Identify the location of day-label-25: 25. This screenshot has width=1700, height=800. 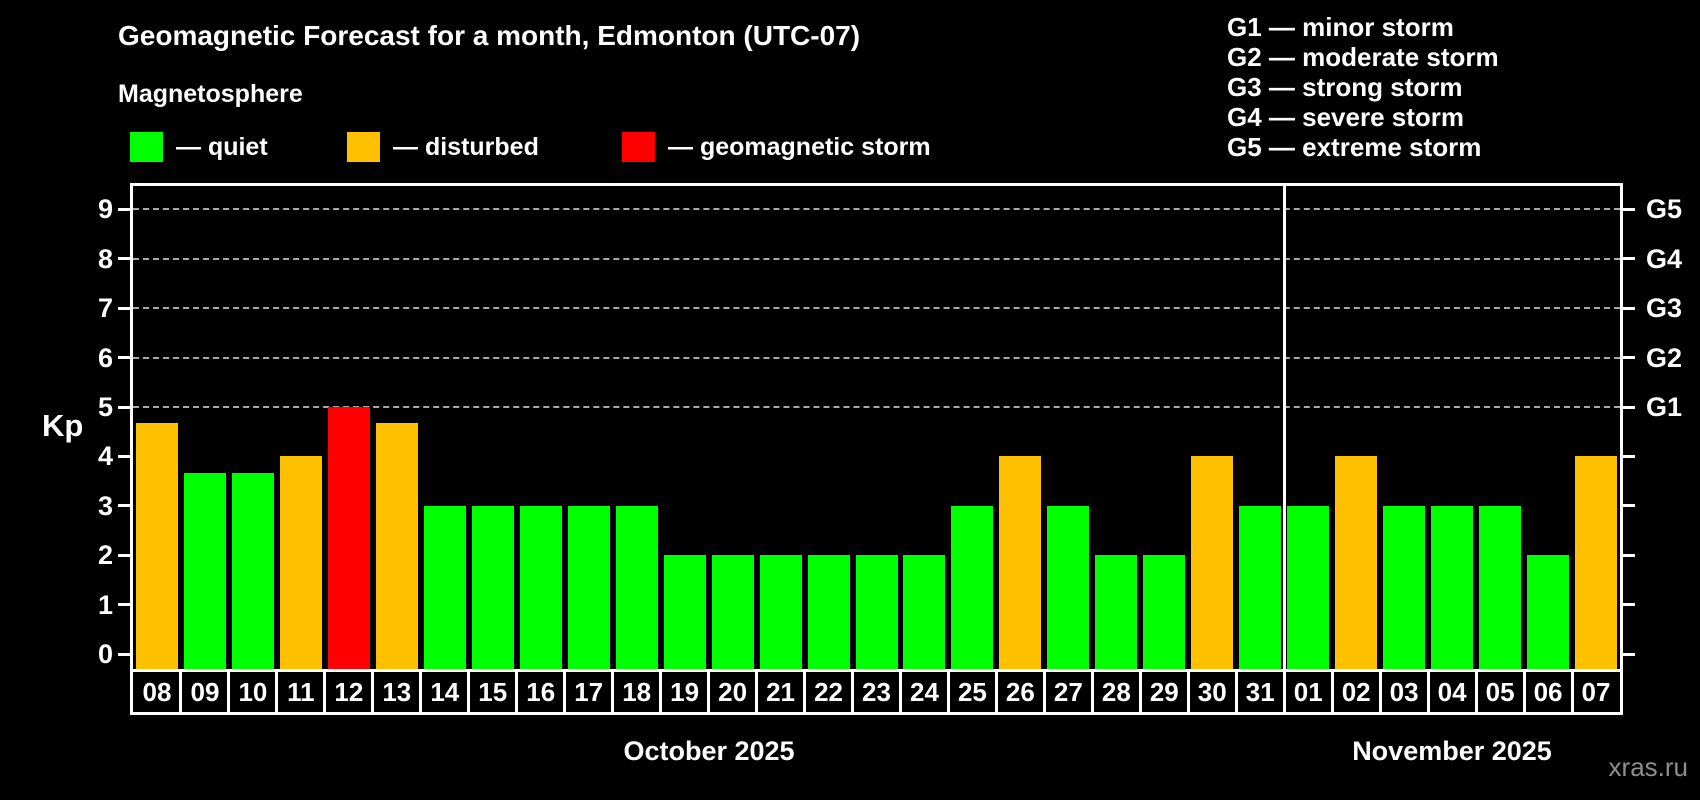
(972, 691).